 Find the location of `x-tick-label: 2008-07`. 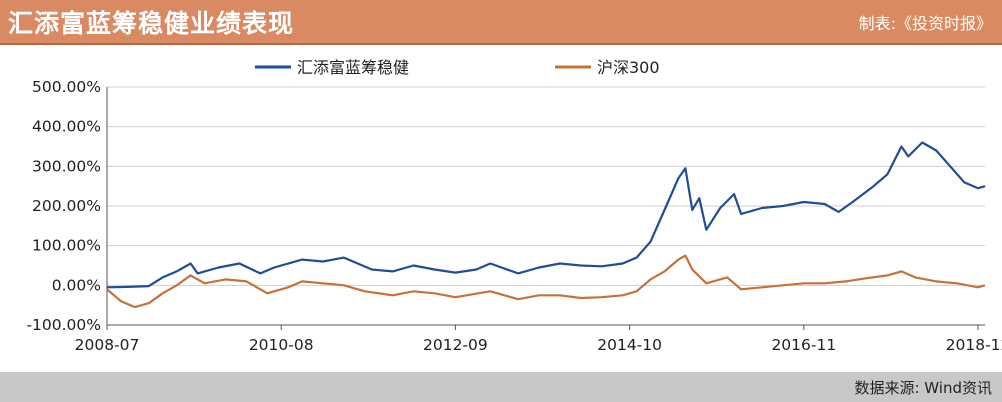

x-tick-label: 2008-07 is located at coordinates (107, 345).